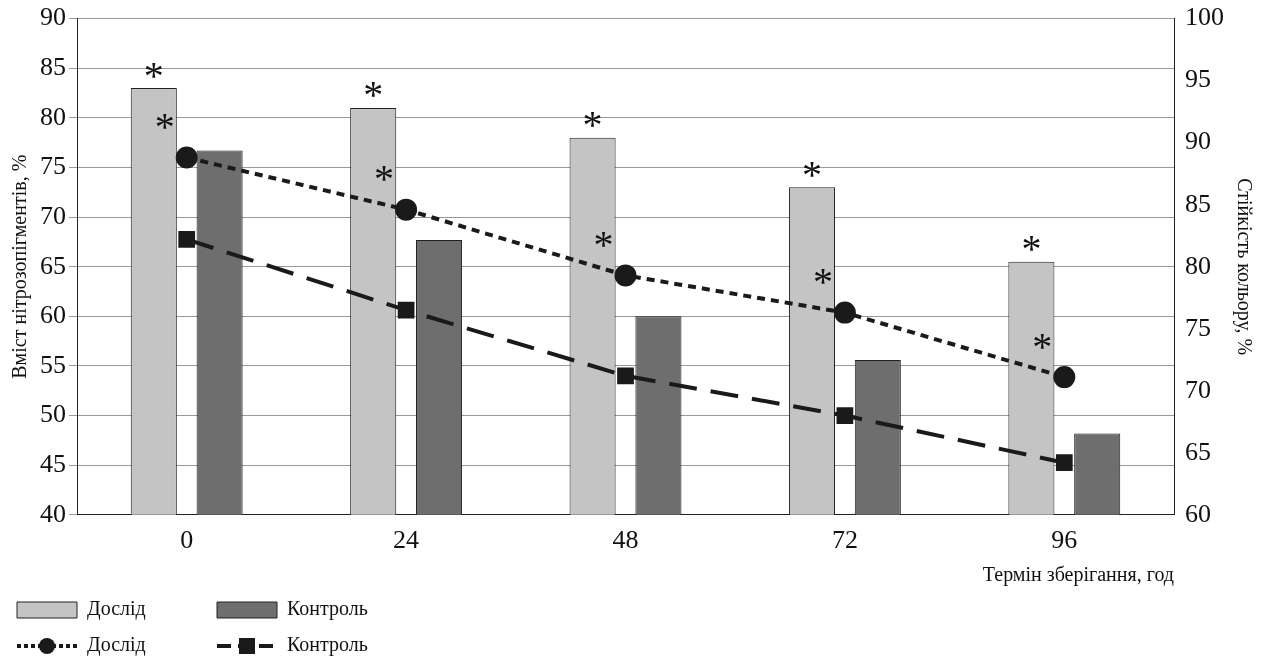 The height and width of the screenshot is (672, 1269). What do you see at coordinates (1198, 203) in the screenshot?
I see `y2-tick-label: 85` at bounding box center [1198, 203].